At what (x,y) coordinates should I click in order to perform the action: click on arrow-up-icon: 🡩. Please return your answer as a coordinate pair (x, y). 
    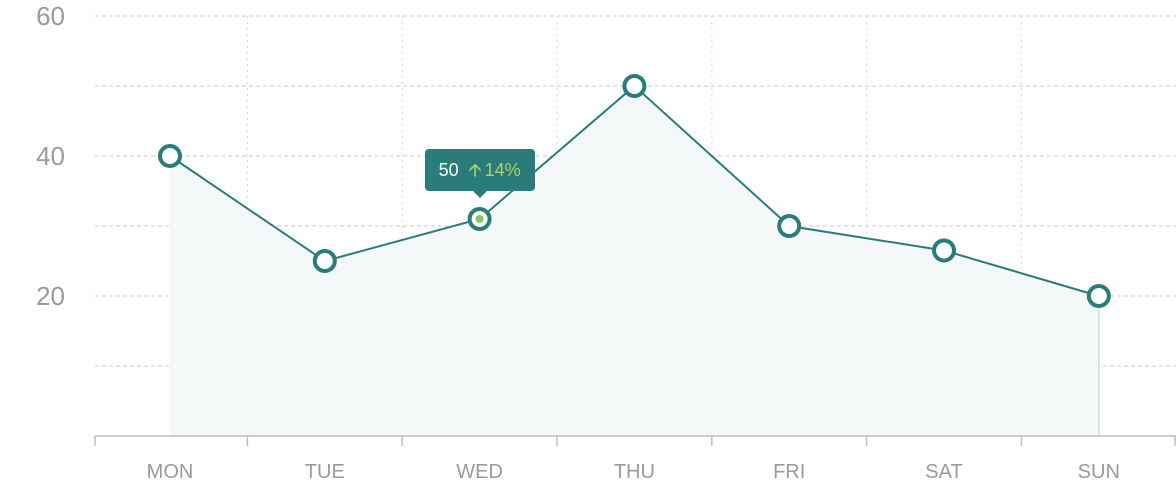
    Looking at the image, I should click on (475, 170).